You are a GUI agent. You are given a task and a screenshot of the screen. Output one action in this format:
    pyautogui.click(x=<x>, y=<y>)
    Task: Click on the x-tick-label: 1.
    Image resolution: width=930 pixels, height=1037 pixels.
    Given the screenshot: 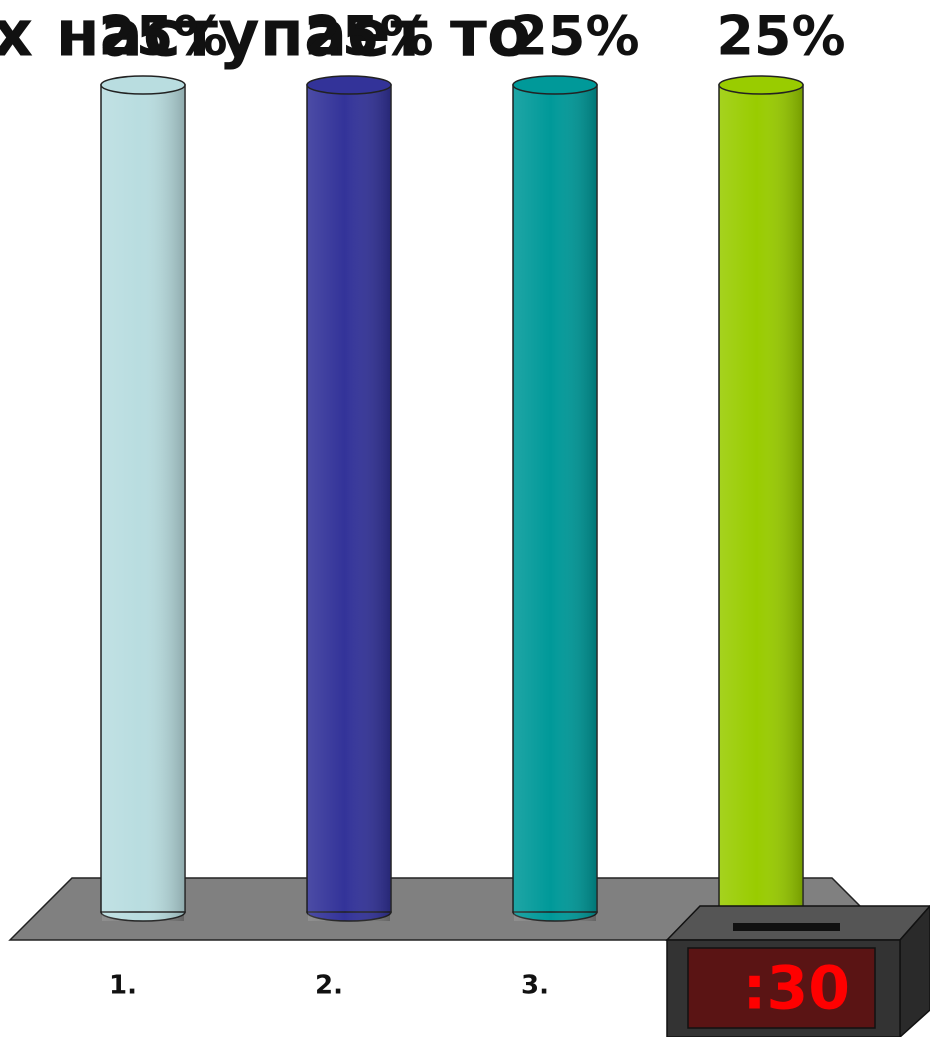 What is the action you would take?
    pyautogui.click(x=123, y=986)
    